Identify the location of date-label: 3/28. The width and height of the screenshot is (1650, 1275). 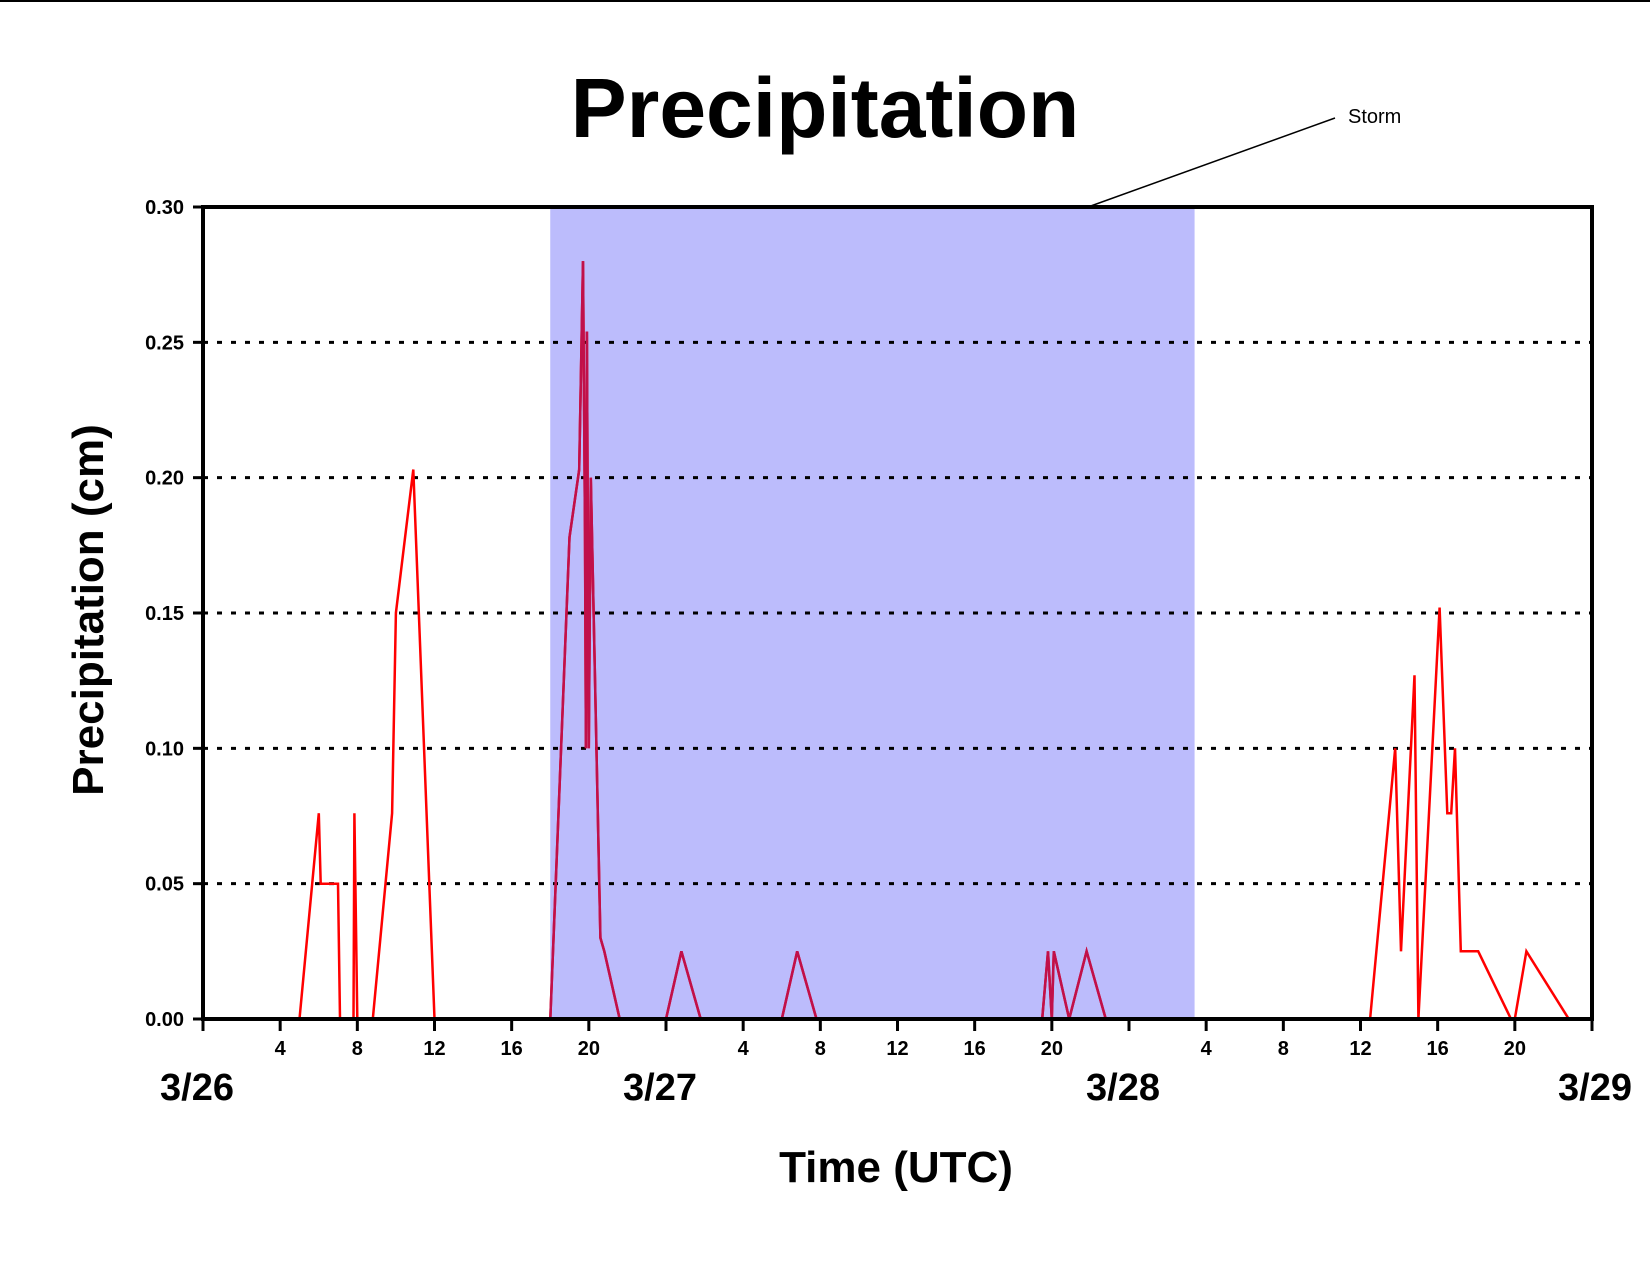
(1123, 1088).